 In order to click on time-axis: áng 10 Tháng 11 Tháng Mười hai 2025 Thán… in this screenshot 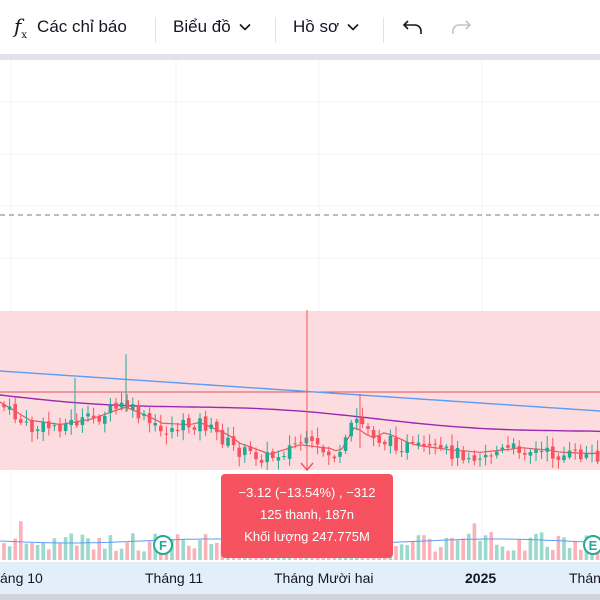, I will do `click(300, 578)`.